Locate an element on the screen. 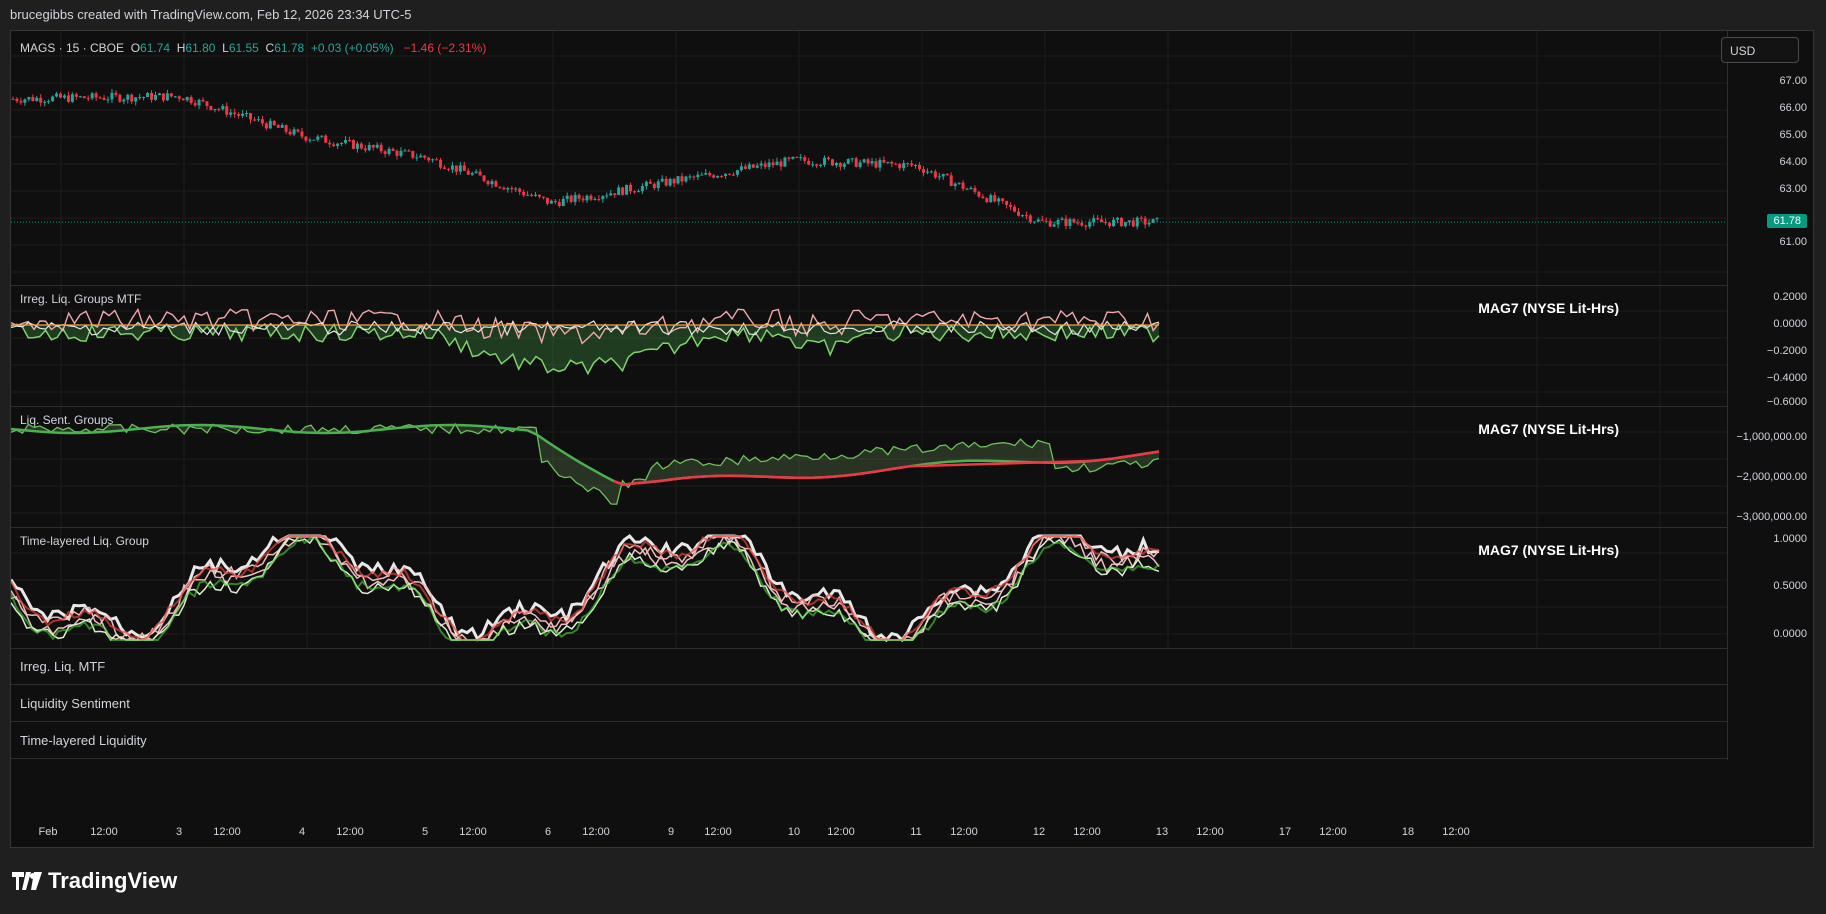 The width and height of the screenshot is (1826, 914). negative-area is located at coordinates (585, 349).